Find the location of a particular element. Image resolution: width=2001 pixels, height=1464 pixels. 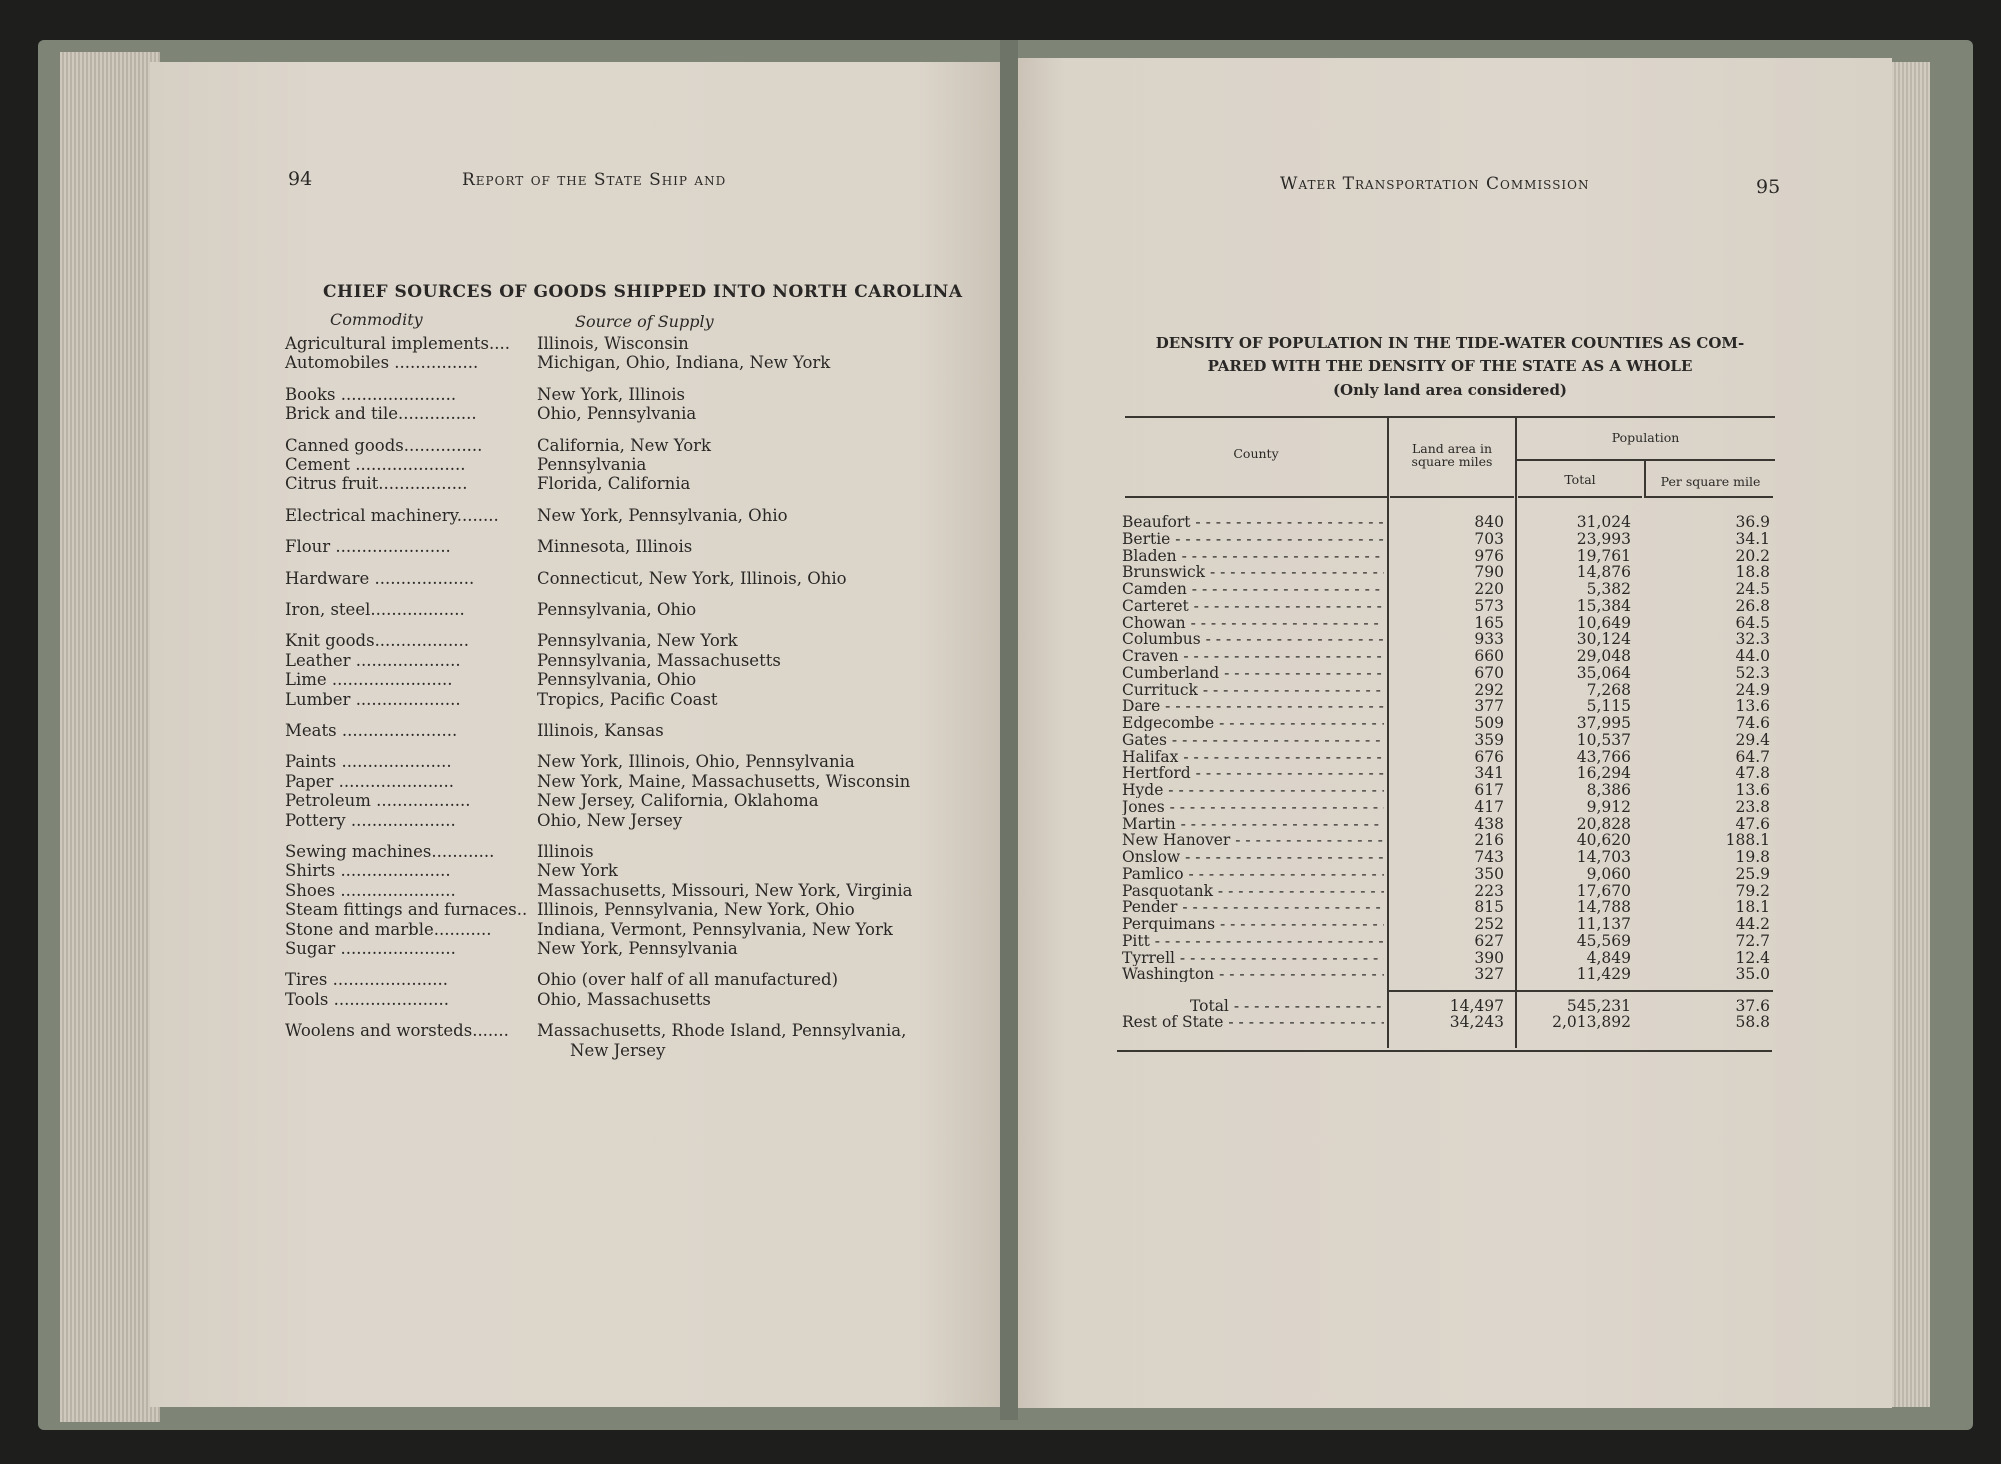

source-of-supply: Ohio, Pennsylvania is located at coordinates (617, 414).